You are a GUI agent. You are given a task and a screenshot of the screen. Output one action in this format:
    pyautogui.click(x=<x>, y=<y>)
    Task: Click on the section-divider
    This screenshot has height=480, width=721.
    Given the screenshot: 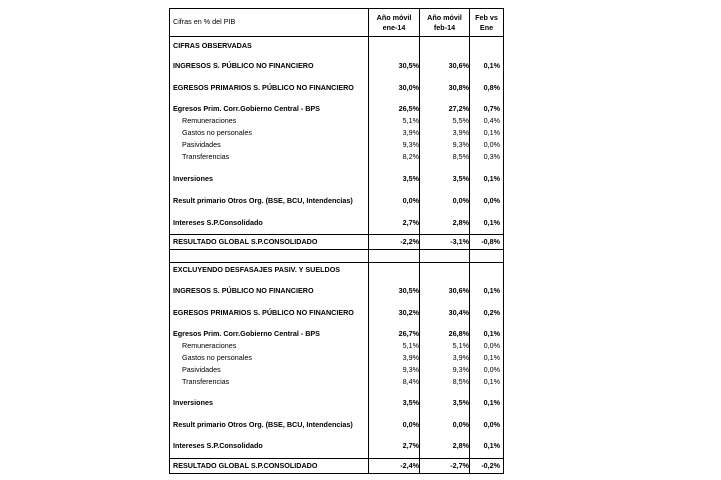 What is the action you would take?
    pyautogui.click(x=336, y=262)
    